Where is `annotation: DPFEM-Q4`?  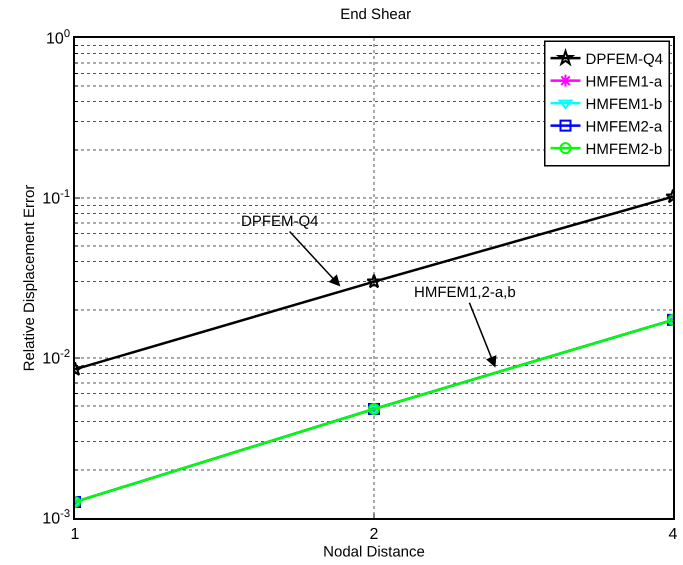
annotation: DPFEM-Q4 is located at coordinates (280, 221).